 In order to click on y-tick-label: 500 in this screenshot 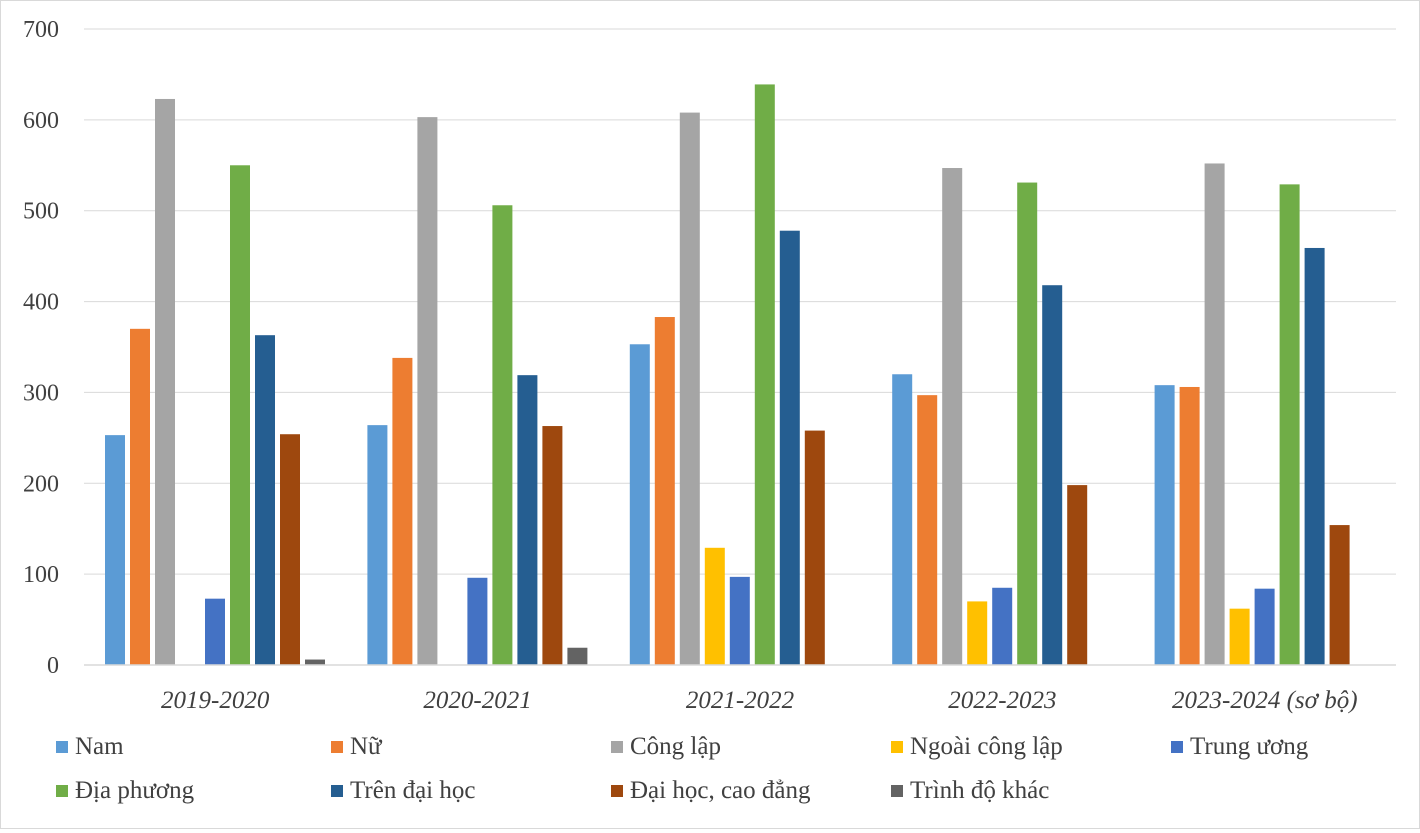, I will do `click(41, 212)`.